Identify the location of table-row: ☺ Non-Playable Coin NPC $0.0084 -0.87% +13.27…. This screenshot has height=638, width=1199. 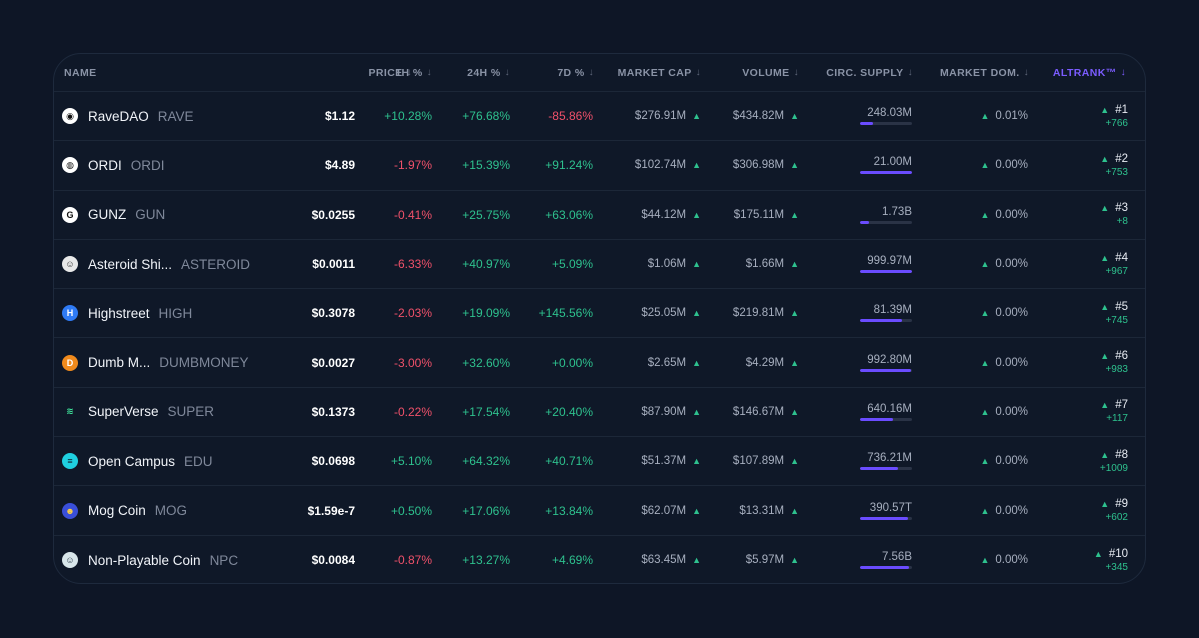
(599, 559).